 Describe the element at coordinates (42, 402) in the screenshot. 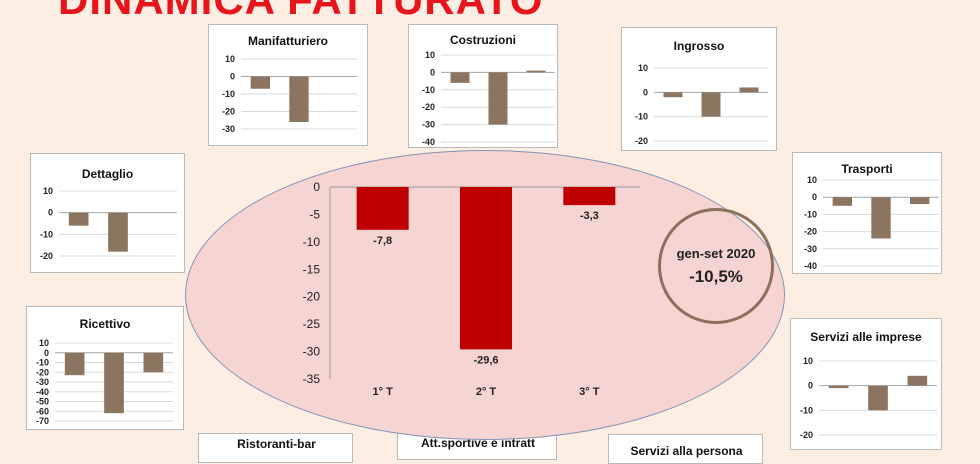

I see `y-tick-label: -50` at that location.